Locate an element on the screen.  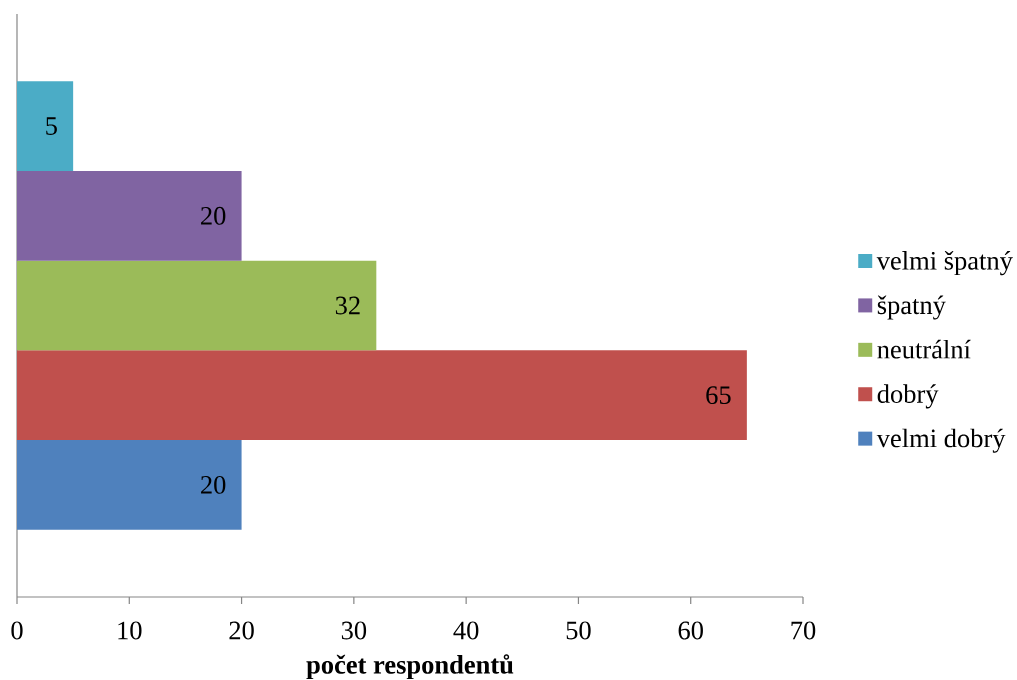
legend-label: dobrý is located at coordinates (908, 396).